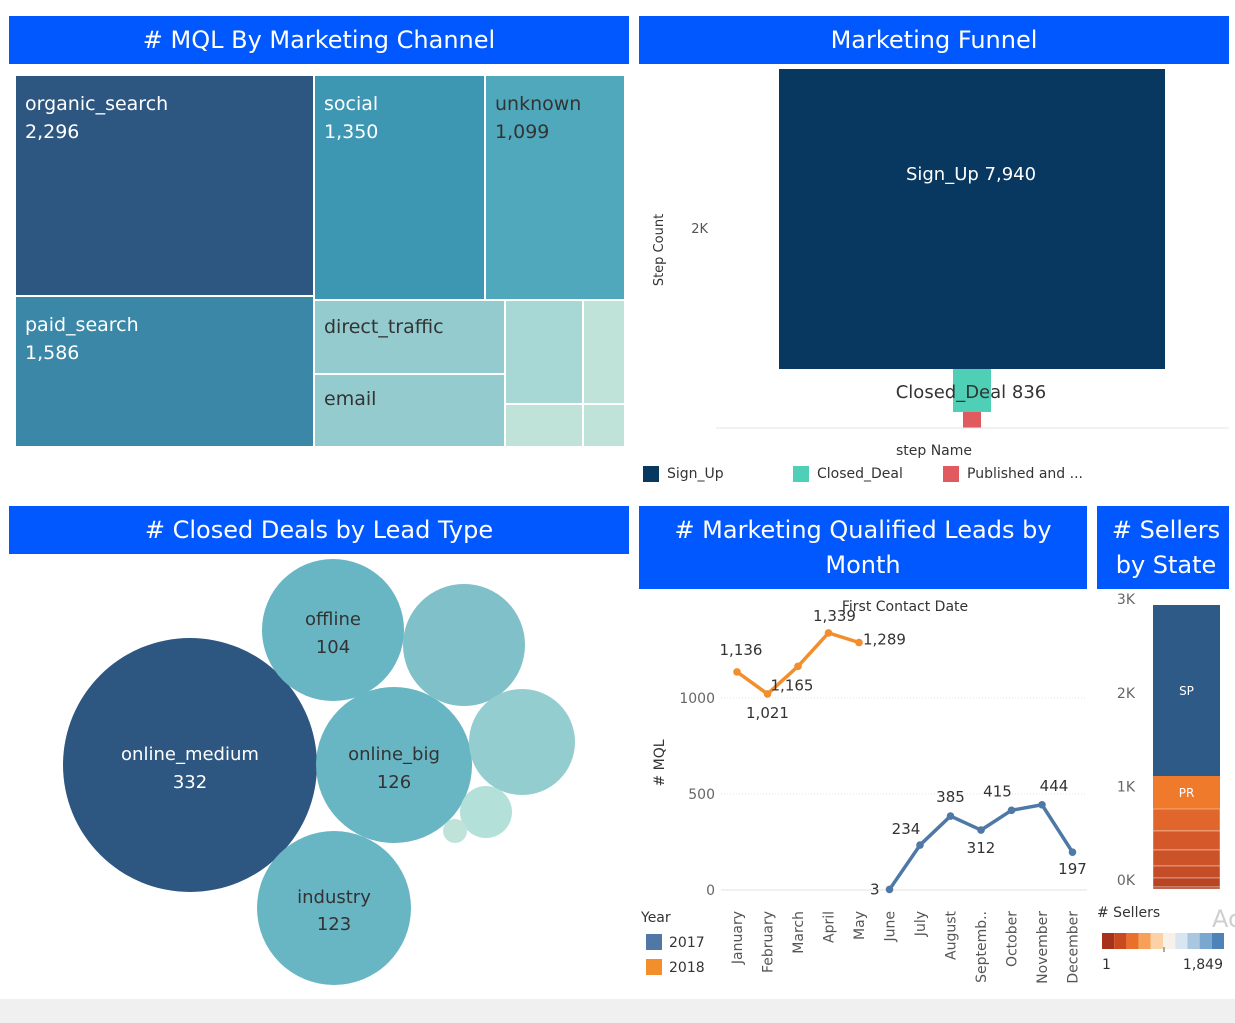  Describe the element at coordinates (52, 132) in the screenshot. I see `treemap-value: 2,296` at that location.